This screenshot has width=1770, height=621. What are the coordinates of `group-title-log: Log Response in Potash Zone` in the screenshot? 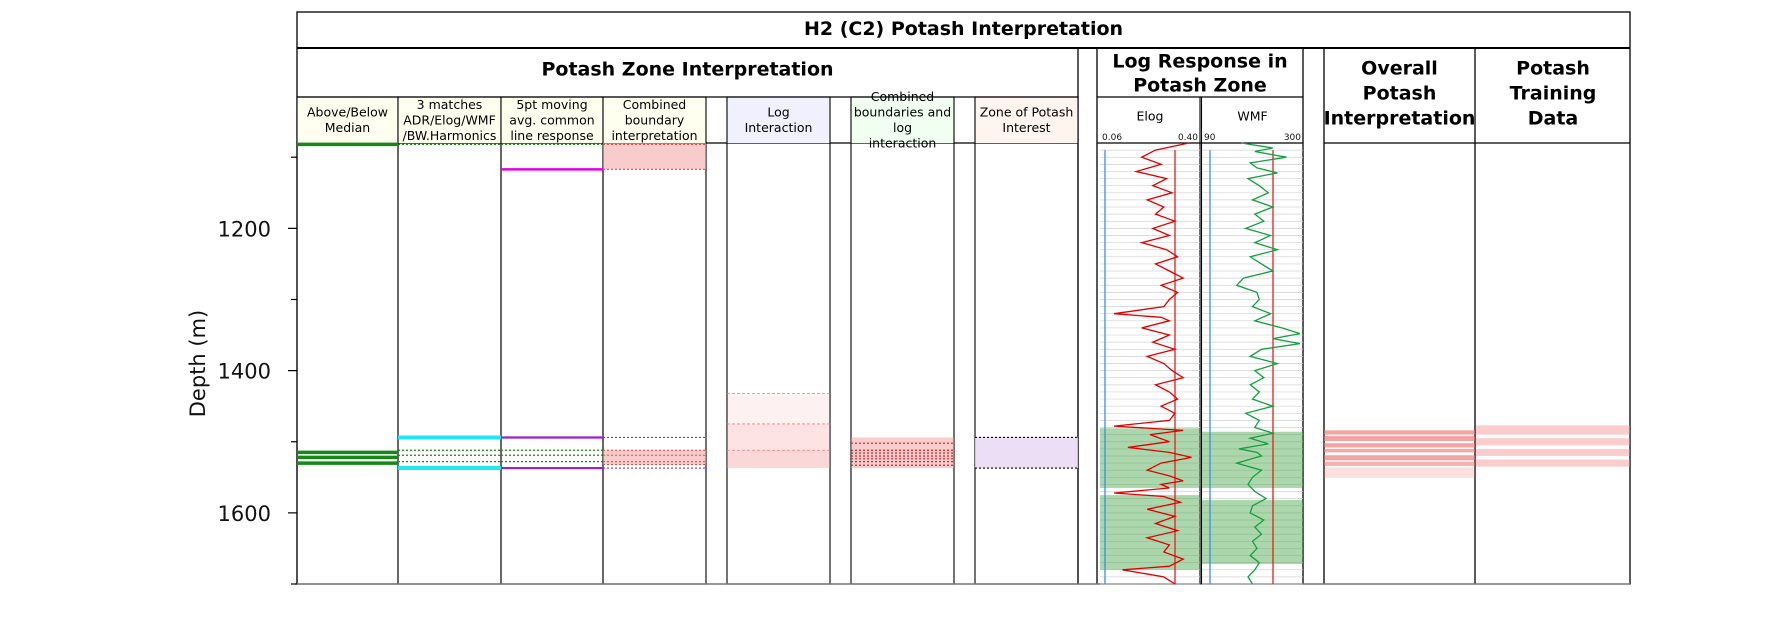 It's located at (1199, 74).